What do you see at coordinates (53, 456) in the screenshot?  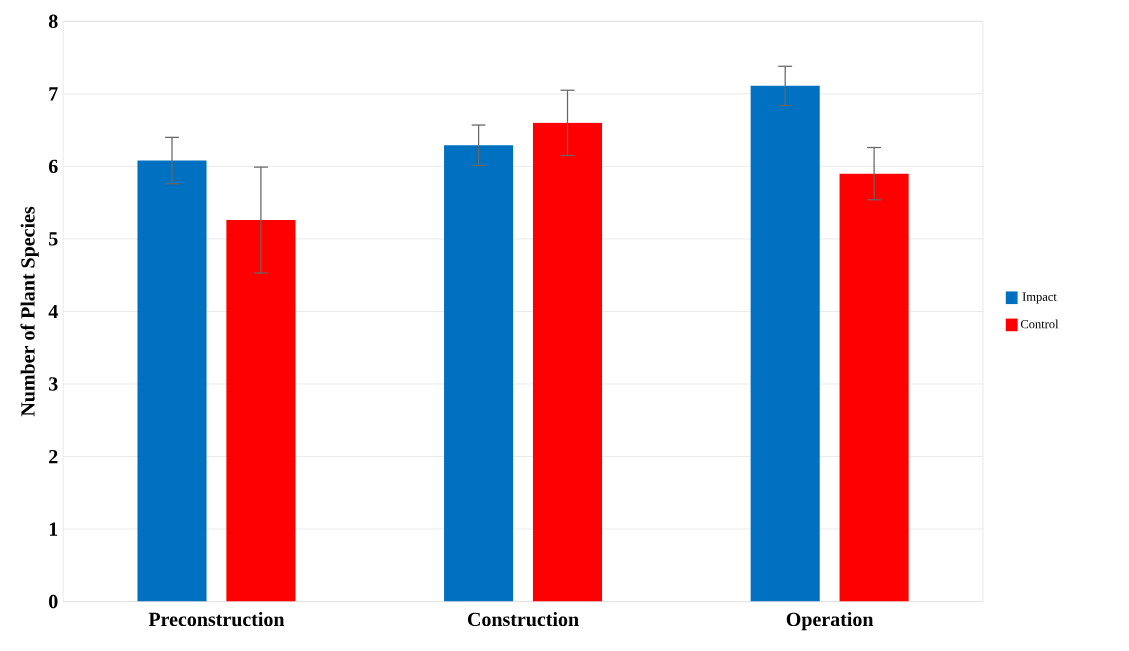 I see `y-tick-label: 2` at bounding box center [53, 456].